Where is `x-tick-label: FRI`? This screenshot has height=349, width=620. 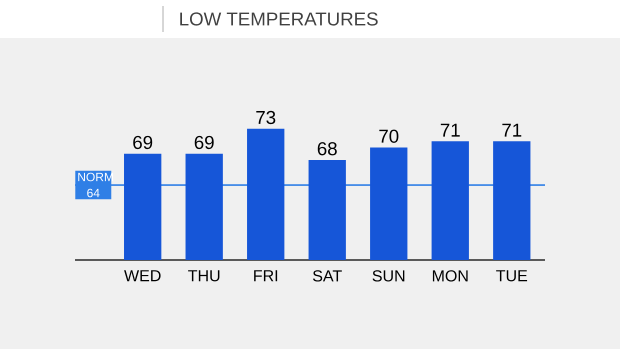 x-tick-label: FRI is located at coordinates (266, 276).